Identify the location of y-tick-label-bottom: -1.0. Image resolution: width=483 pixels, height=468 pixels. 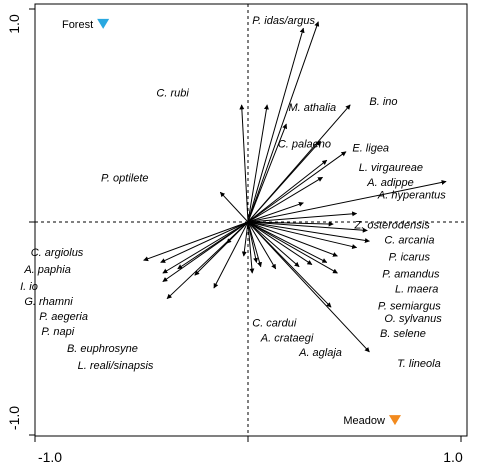
(14, 418).